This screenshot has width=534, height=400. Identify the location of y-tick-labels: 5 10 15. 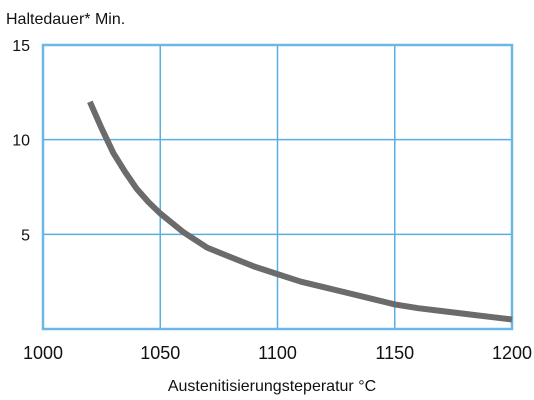
(21, 141).